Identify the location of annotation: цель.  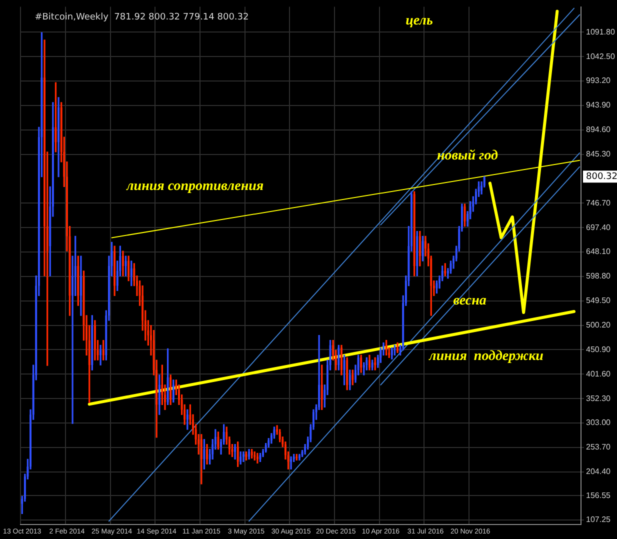
(419, 20).